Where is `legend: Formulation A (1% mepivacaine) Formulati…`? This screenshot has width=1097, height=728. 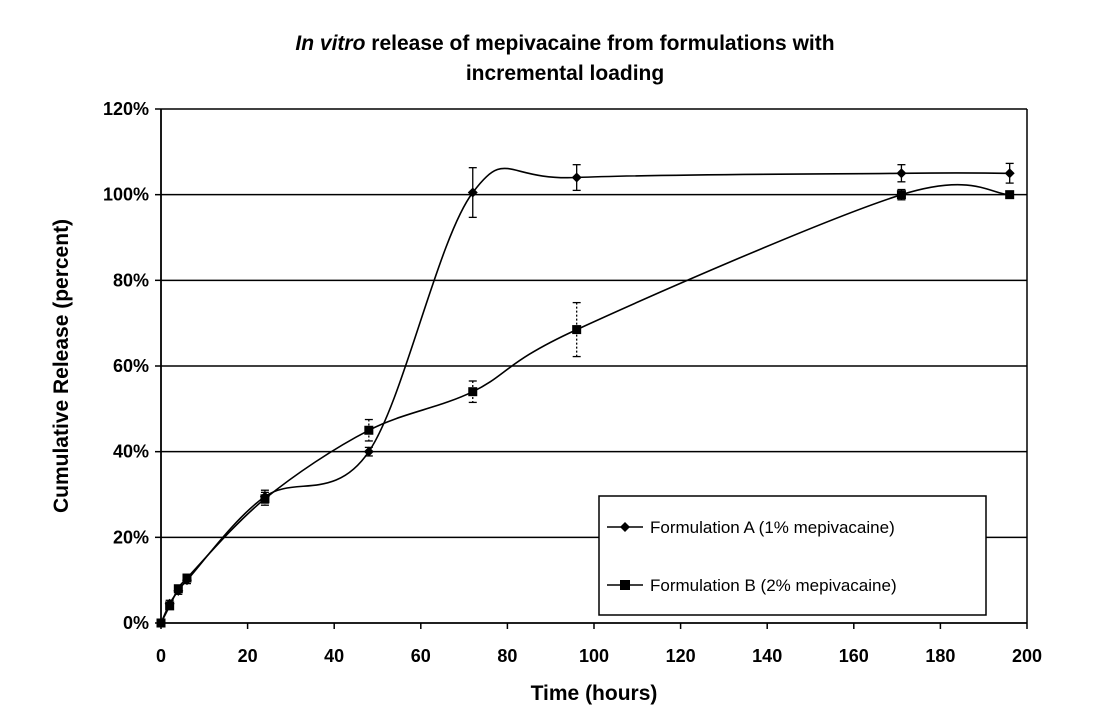
legend: Formulation A (1% mepivacaine) Formulati… is located at coordinates (792, 555).